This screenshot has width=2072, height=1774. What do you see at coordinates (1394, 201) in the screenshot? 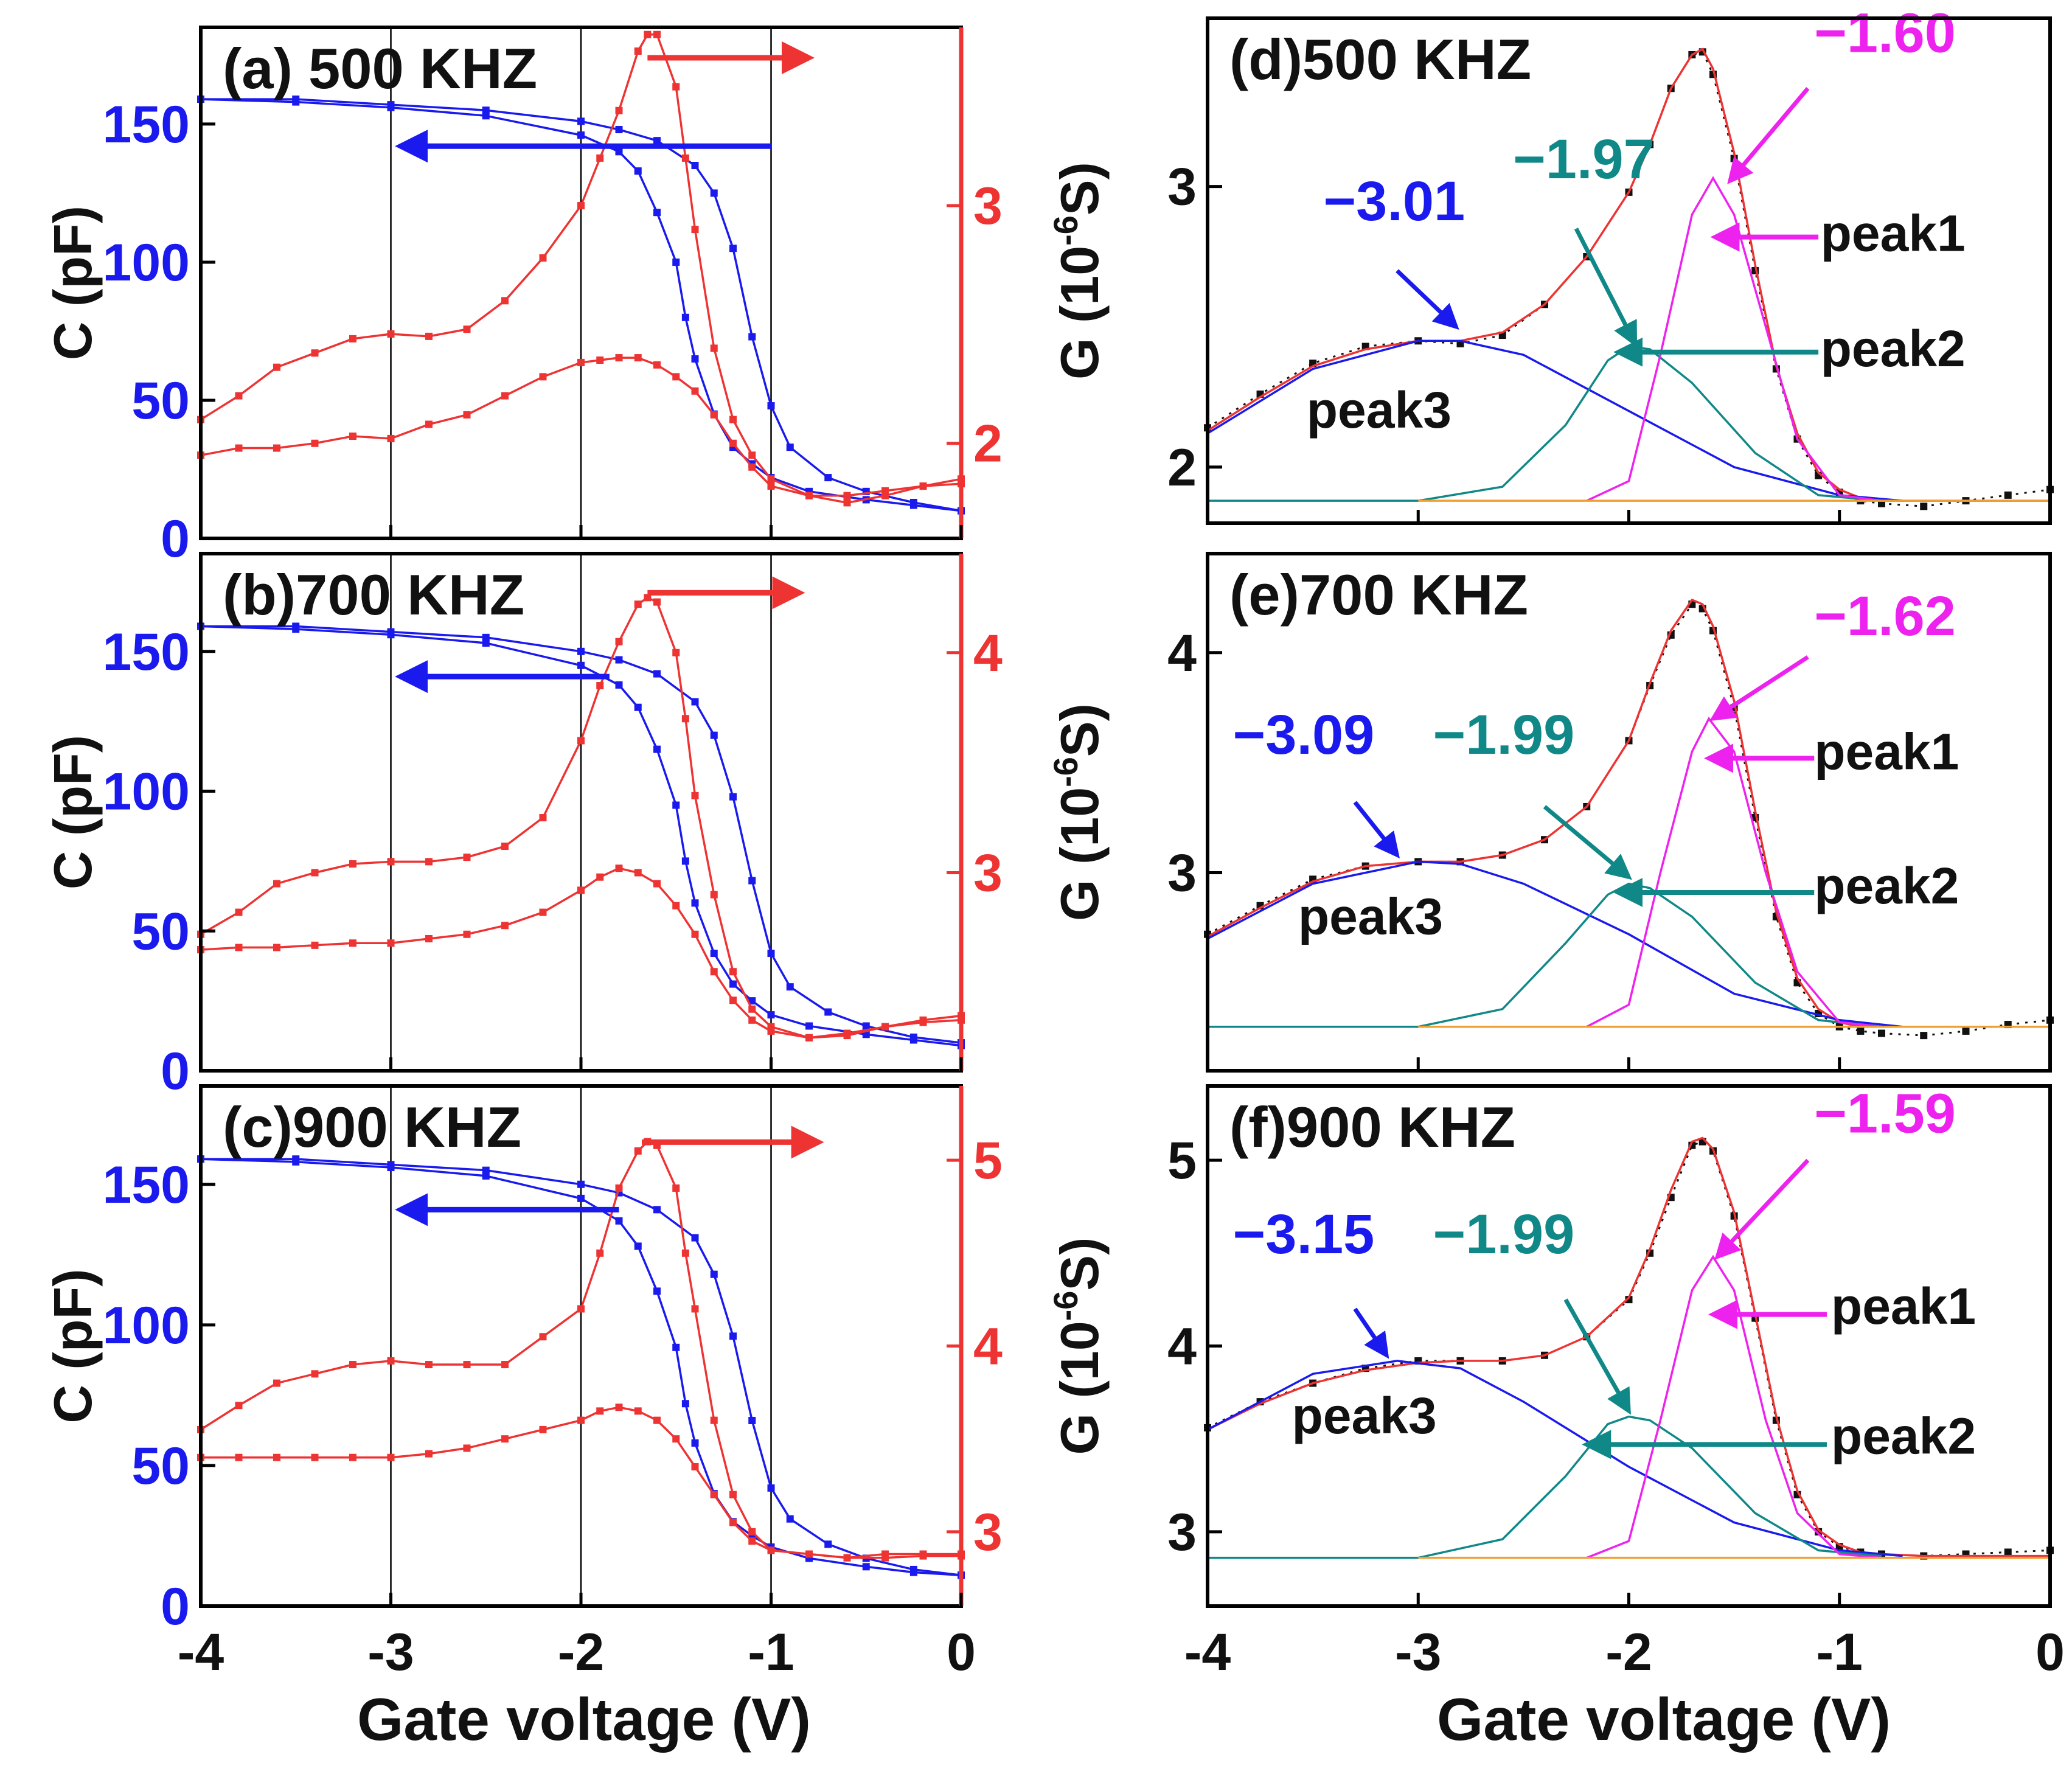
I see `annotation-label-d-0: −3.01` at bounding box center [1394, 201].